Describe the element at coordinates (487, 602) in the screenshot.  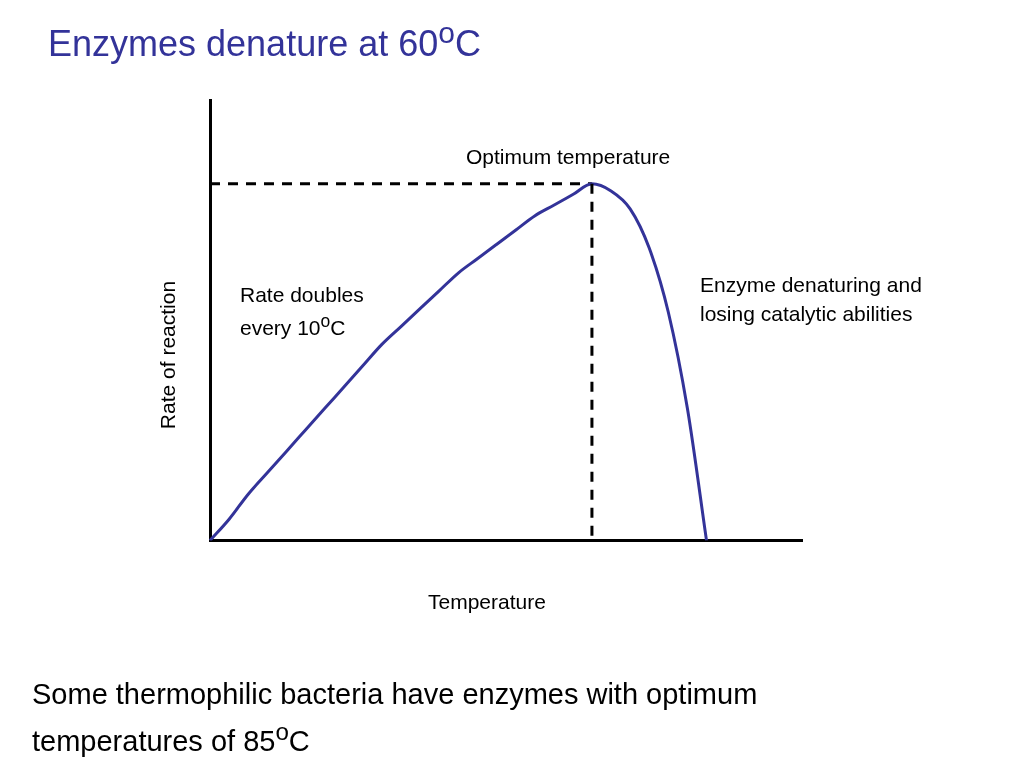
I see `x-axis-title: Temperature` at that location.